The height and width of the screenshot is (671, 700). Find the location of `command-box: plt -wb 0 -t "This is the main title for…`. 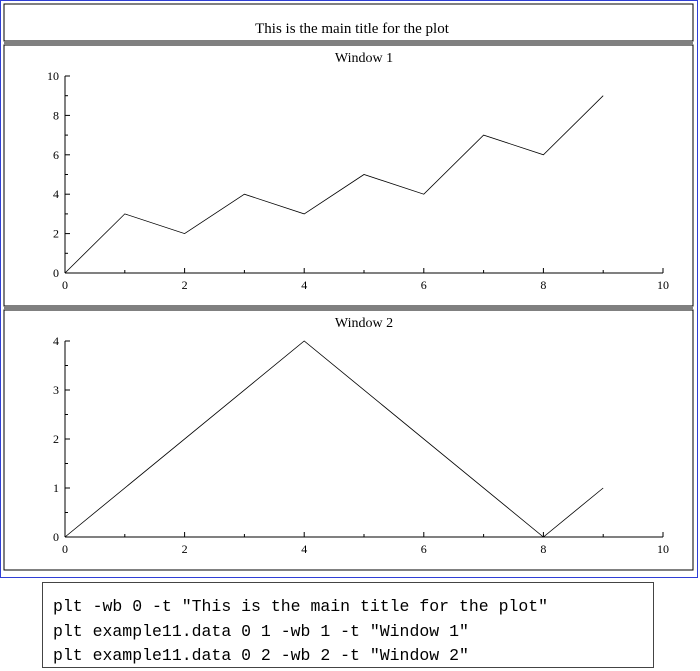

command-box: plt -wb 0 -t "This is the main title for… is located at coordinates (348, 625).